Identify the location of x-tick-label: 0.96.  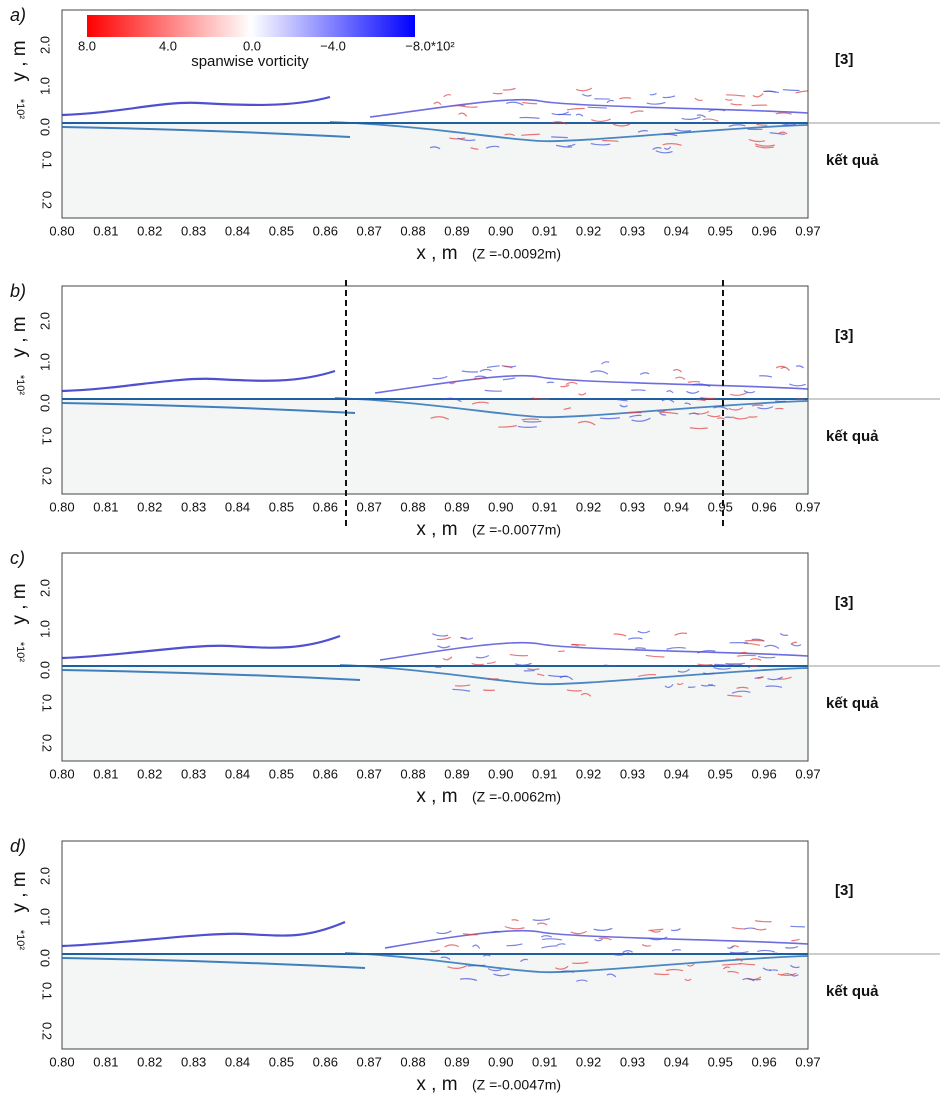
(763, 773).